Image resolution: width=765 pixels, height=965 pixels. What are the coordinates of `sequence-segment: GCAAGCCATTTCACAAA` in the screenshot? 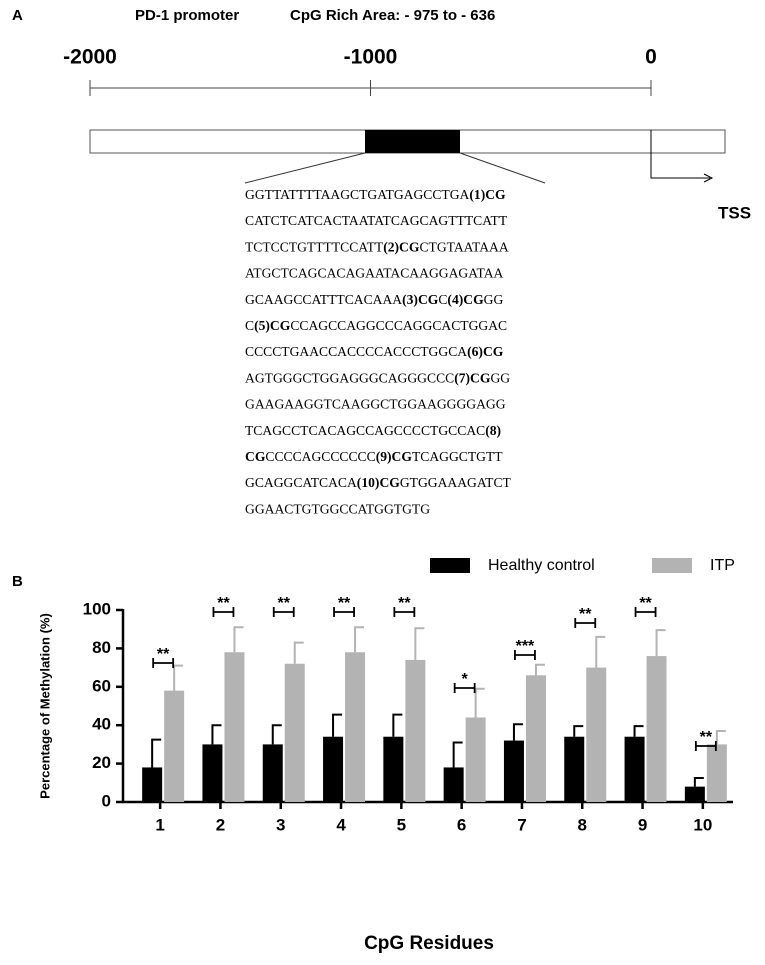 It's located at (323, 299).